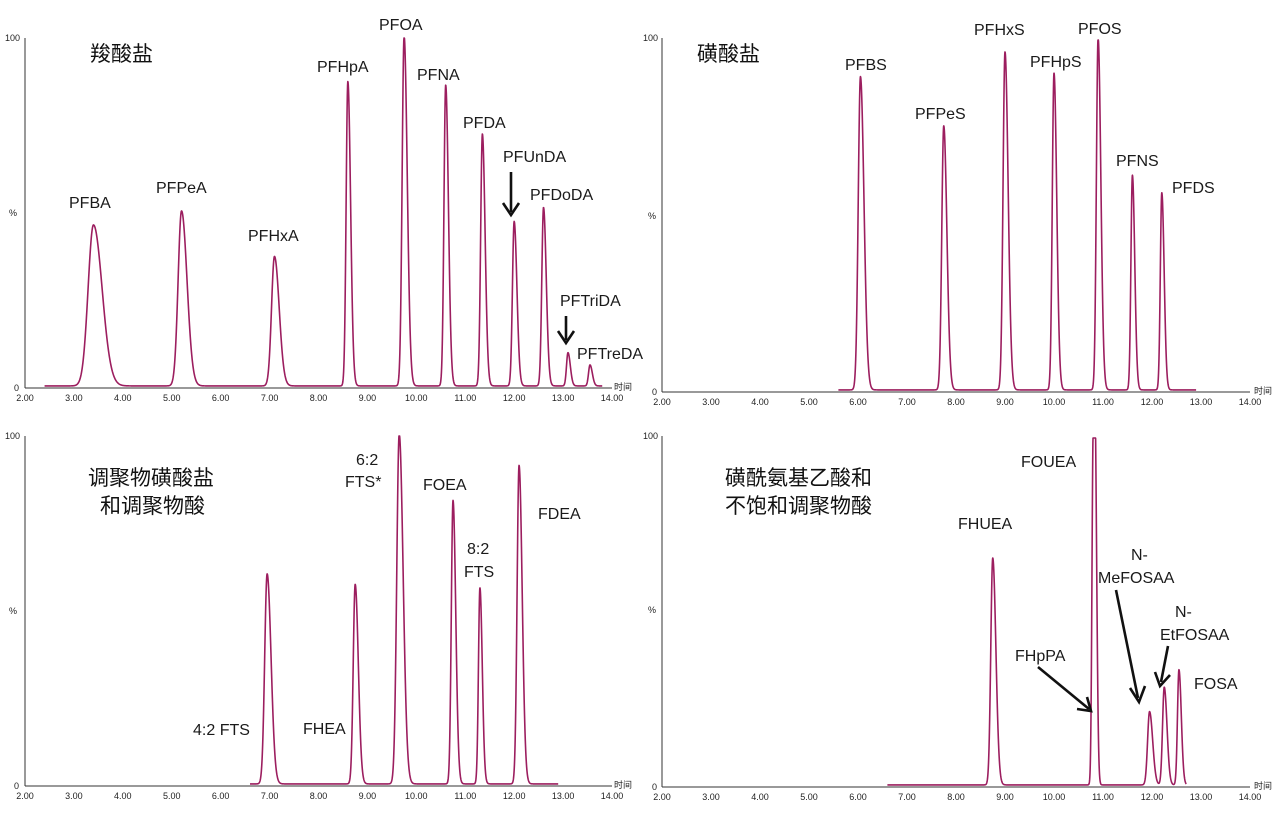 This screenshot has height=821, width=1280. I want to click on peak-label-pfos: PFOS, so click(1100, 29).